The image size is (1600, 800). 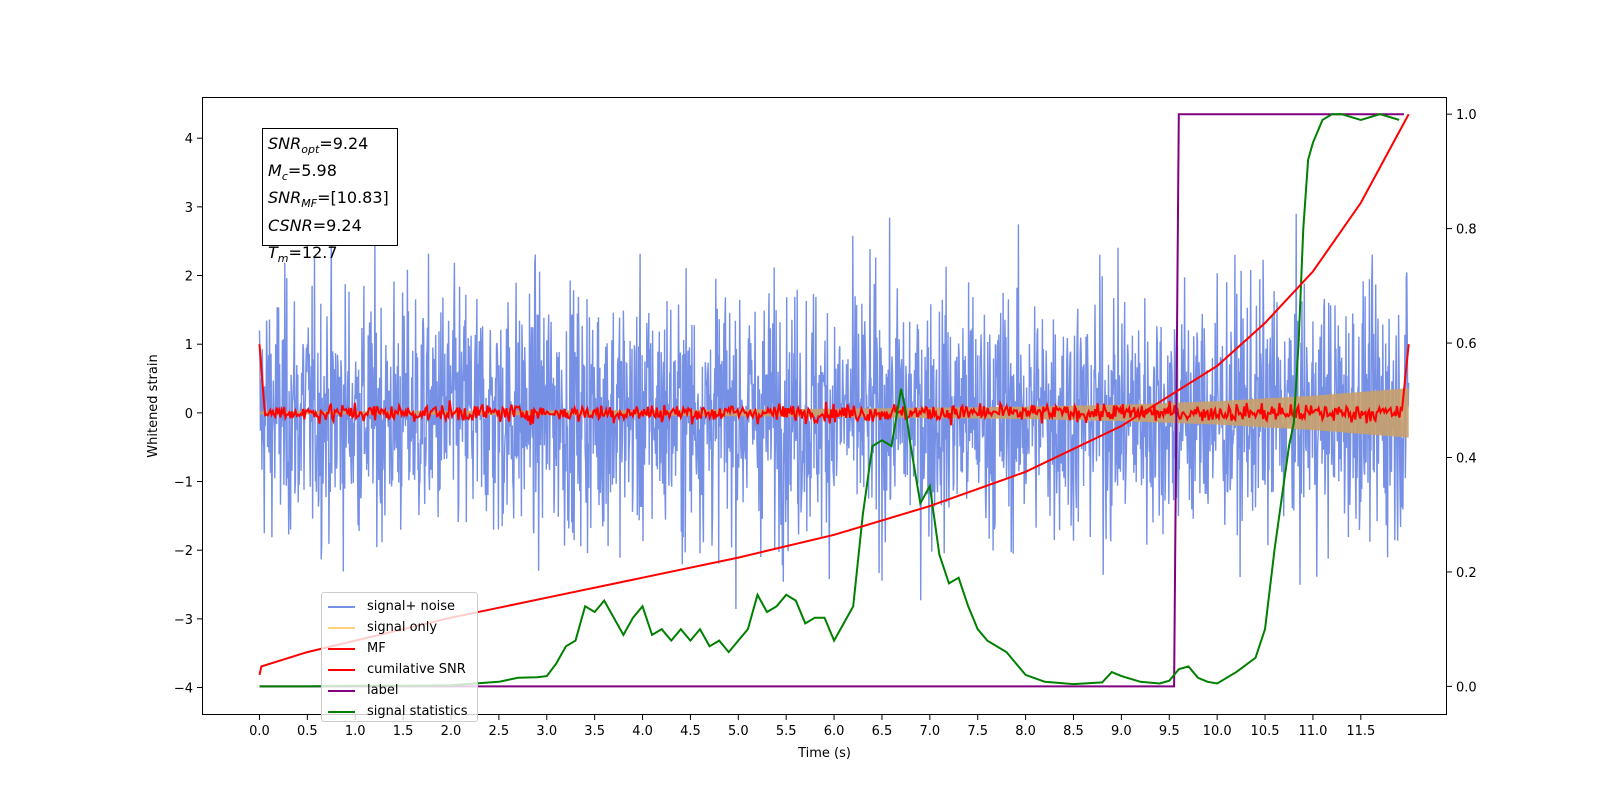 I want to click on y-tick-label: 0, so click(x=189, y=414).